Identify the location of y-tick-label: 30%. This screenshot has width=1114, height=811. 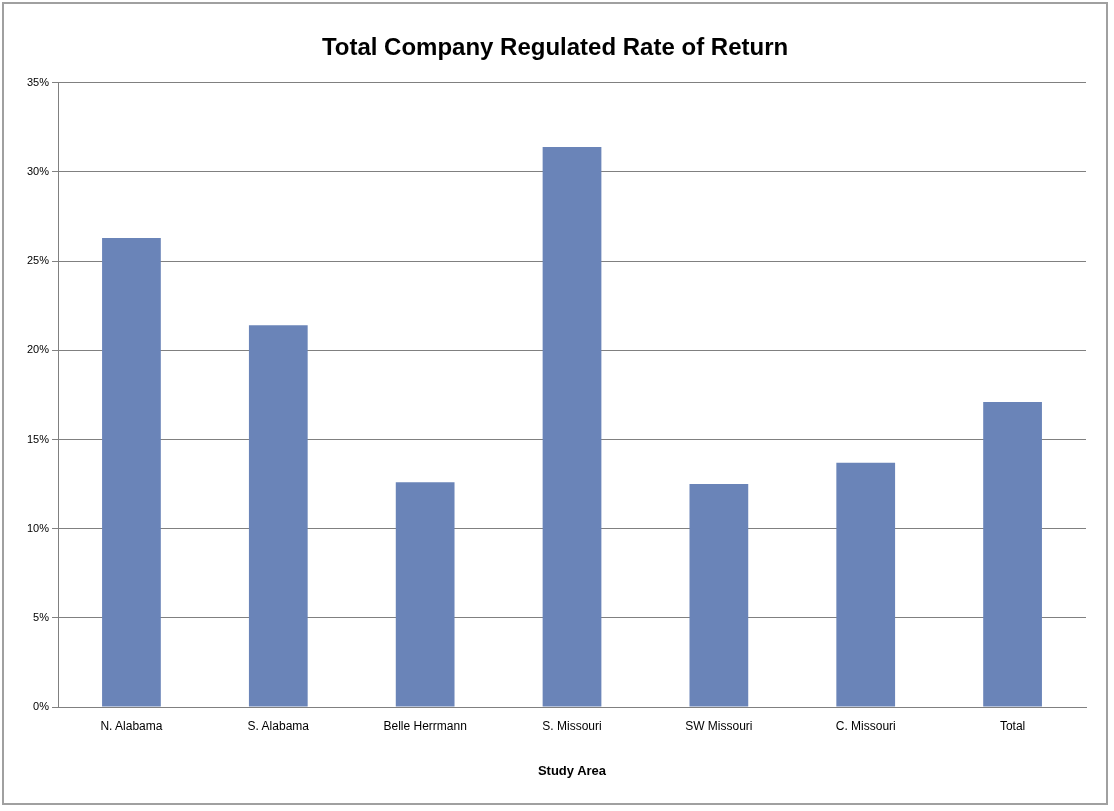
(38, 171).